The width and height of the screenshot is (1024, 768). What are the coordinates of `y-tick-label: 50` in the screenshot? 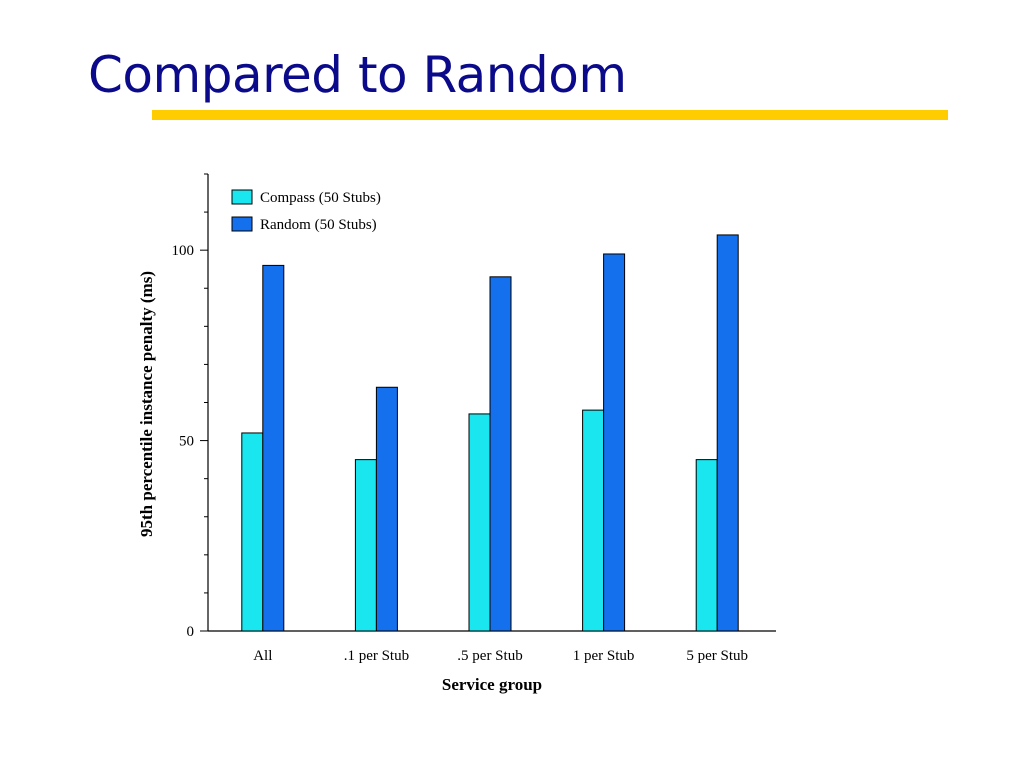 It's located at (186, 442).